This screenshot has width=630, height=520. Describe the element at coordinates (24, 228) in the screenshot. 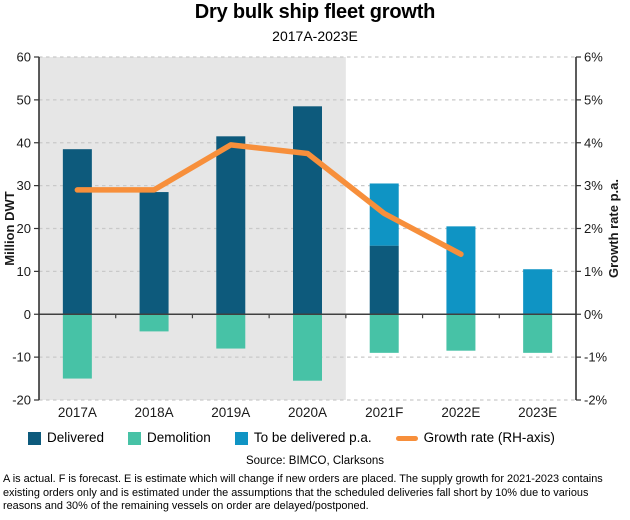

I see `left-axis-tick-label: 20` at that location.